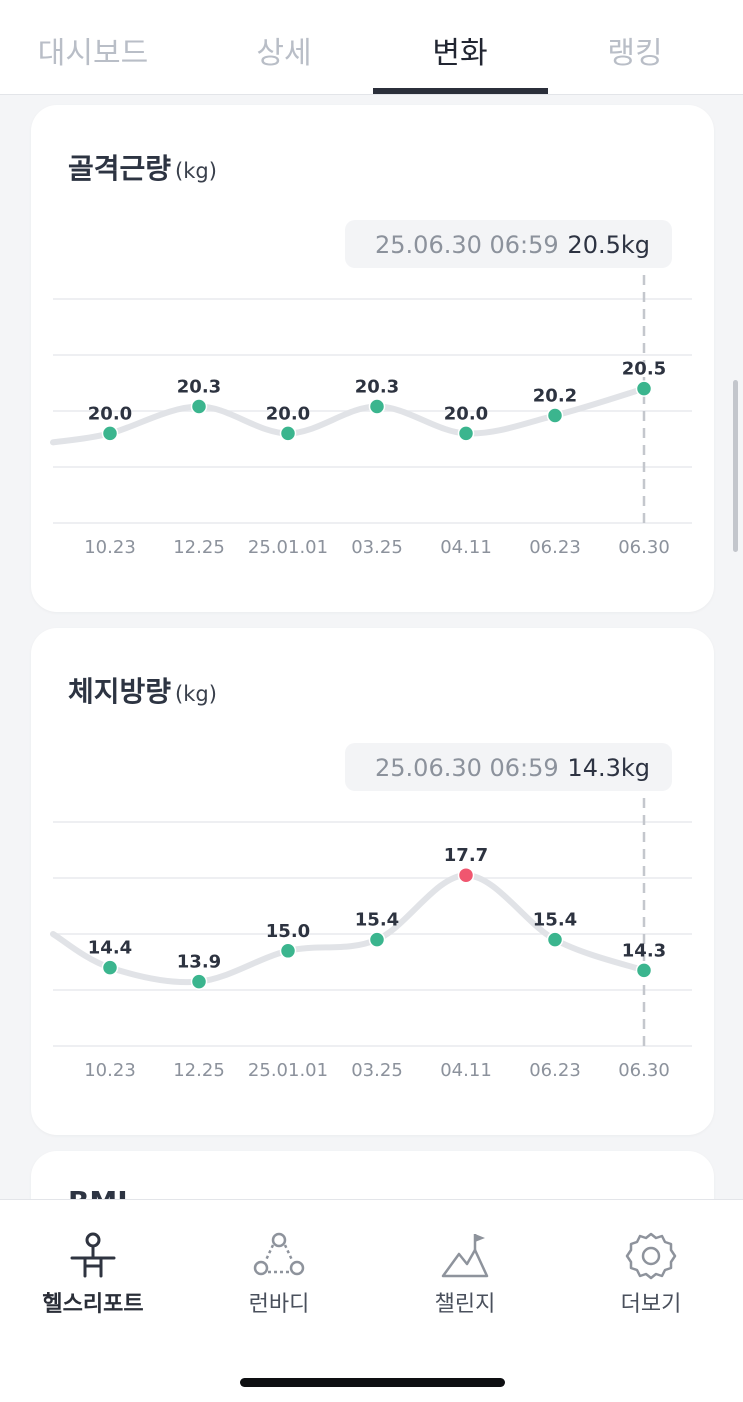 The width and height of the screenshot is (743, 1402). What do you see at coordinates (465, 1304) in the screenshot?
I see `nav-label: 챌린지` at bounding box center [465, 1304].